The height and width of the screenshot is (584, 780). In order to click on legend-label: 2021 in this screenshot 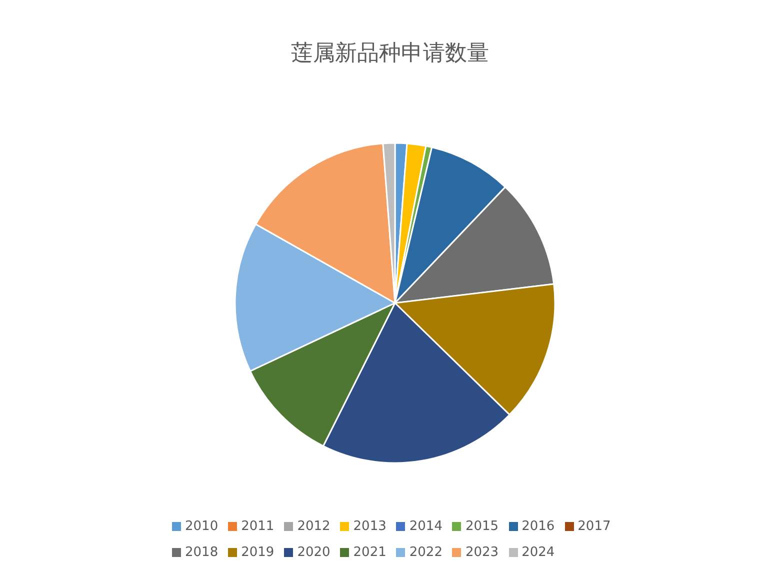, I will do `click(369, 552)`.